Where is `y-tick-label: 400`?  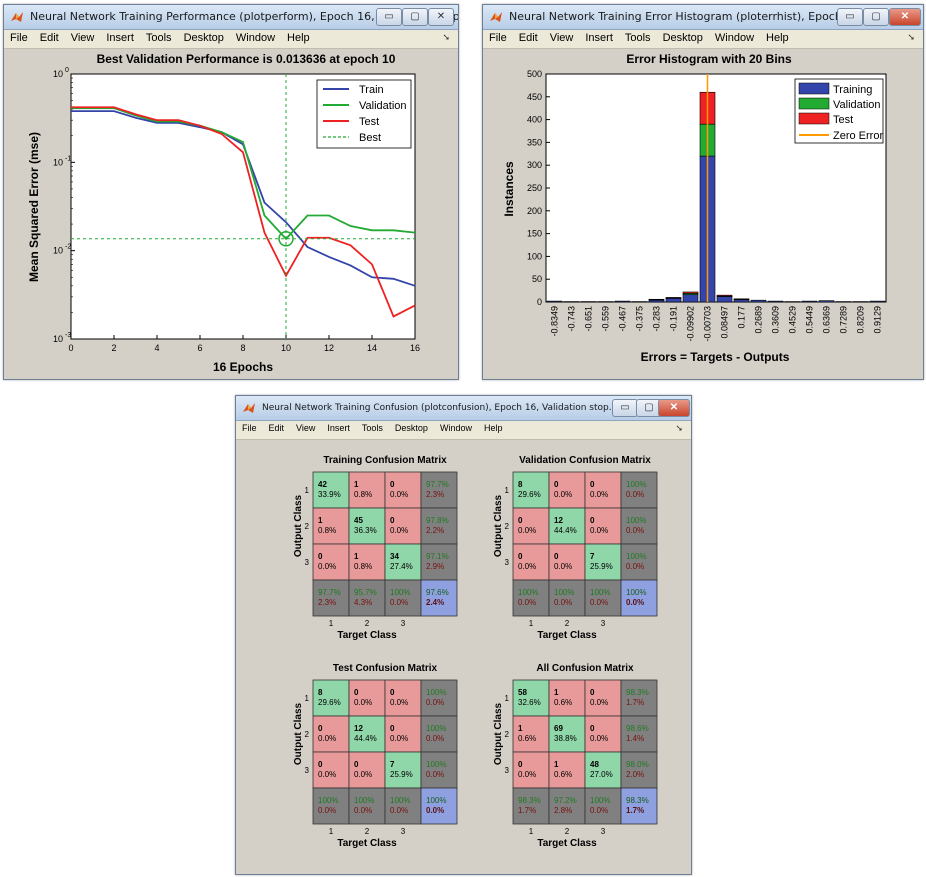 y-tick-label: 400 is located at coordinates (534, 120).